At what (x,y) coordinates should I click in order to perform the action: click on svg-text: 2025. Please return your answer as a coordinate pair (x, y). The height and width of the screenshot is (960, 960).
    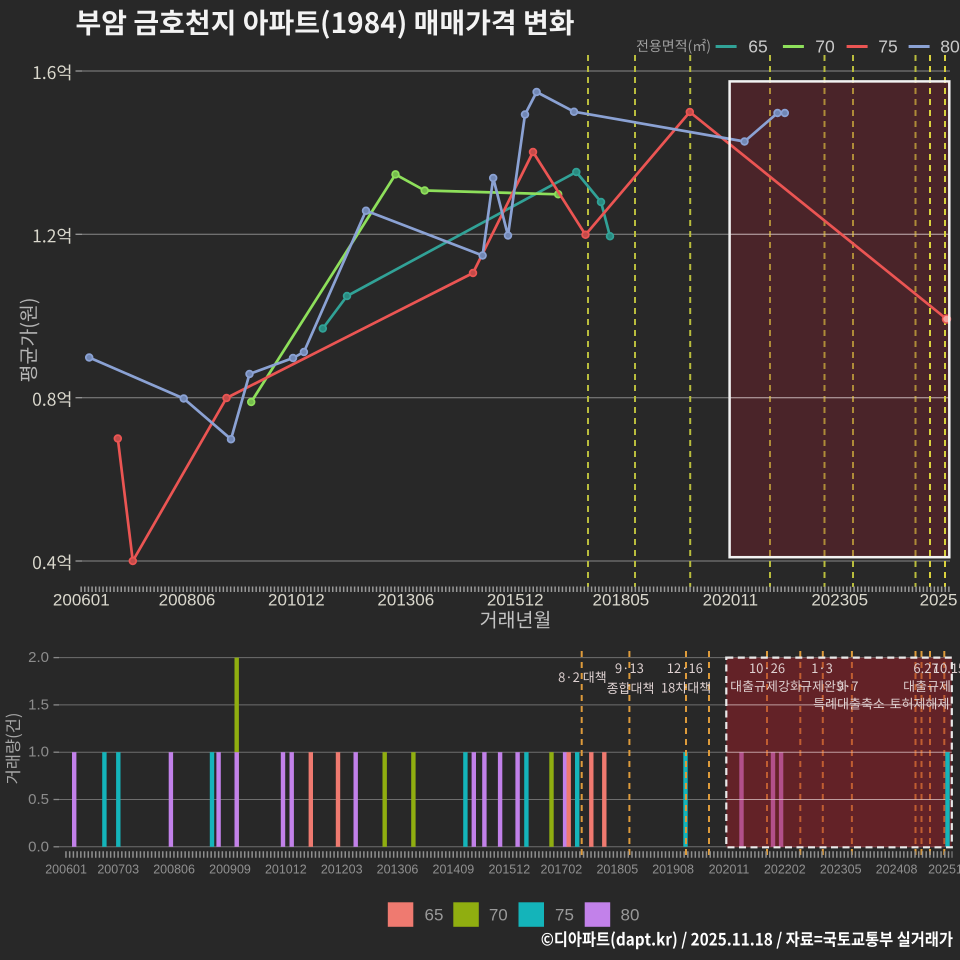
    Looking at the image, I should click on (939, 600).